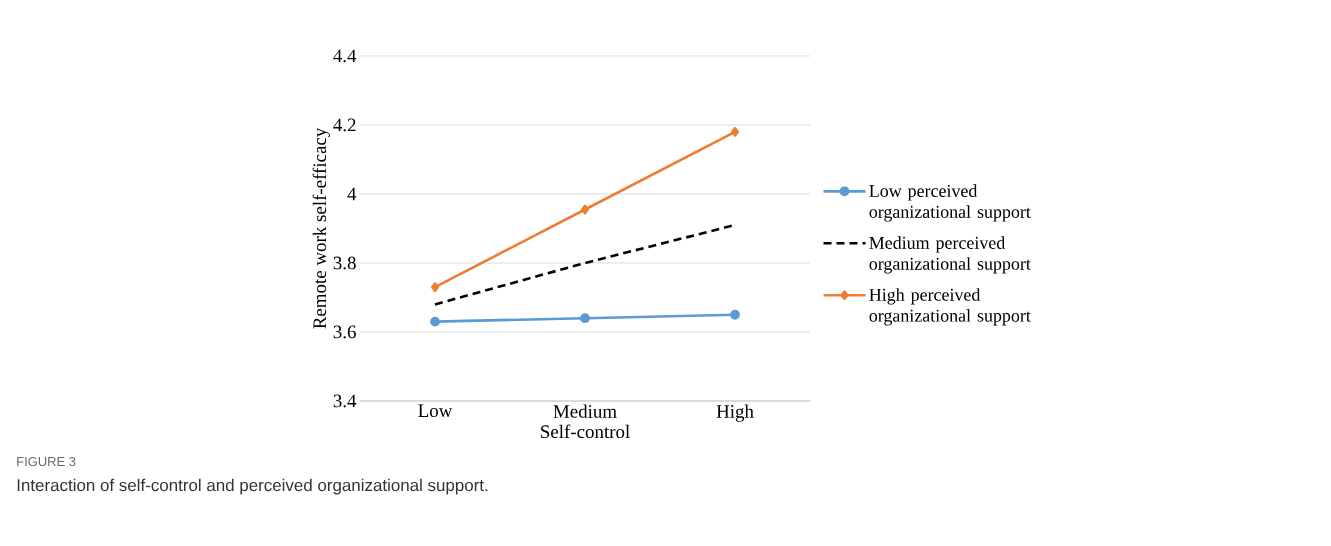  What do you see at coordinates (950, 203) in the screenshot?
I see `legend-label: Low perceived organizational support` at bounding box center [950, 203].